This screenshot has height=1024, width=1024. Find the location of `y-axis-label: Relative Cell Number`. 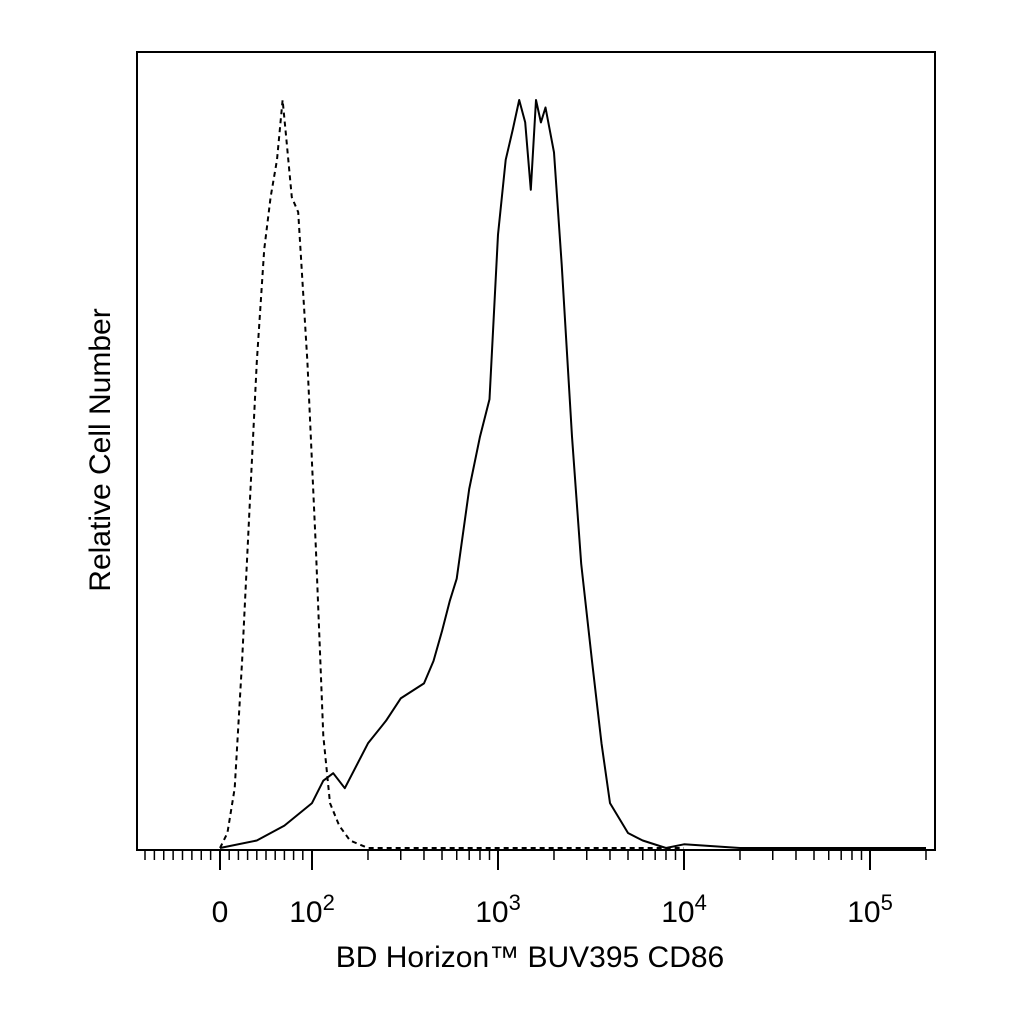

y-axis-label: Relative Cell Number is located at coordinates (100, 449).